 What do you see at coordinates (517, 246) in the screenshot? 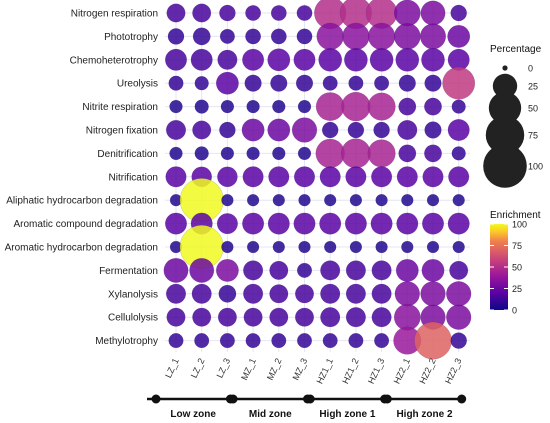
I see `color-legend-label: 75` at bounding box center [517, 246].